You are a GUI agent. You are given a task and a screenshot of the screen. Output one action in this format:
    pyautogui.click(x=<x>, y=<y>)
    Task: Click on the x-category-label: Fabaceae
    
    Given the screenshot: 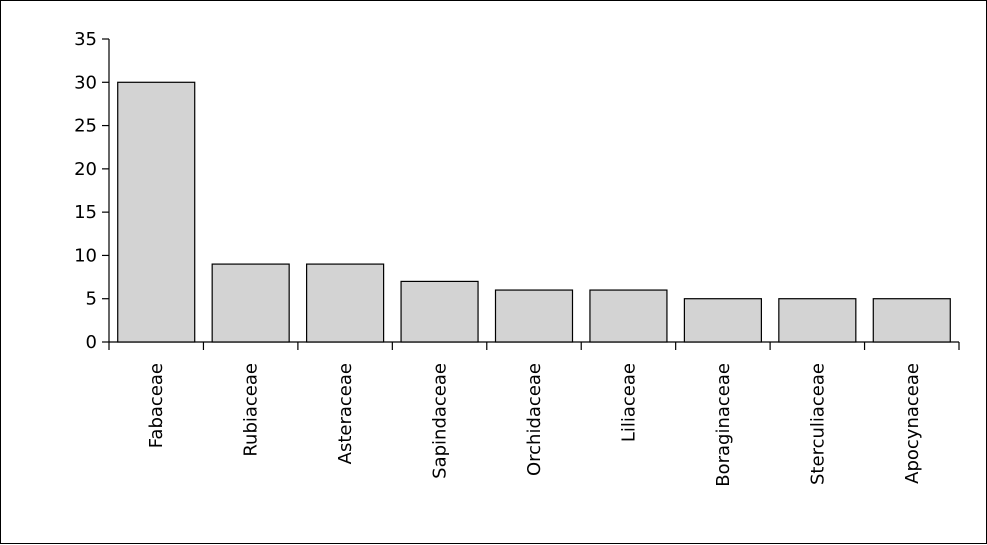 What is the action you would take?
    pyautogui.click(x=156, y=405)
    